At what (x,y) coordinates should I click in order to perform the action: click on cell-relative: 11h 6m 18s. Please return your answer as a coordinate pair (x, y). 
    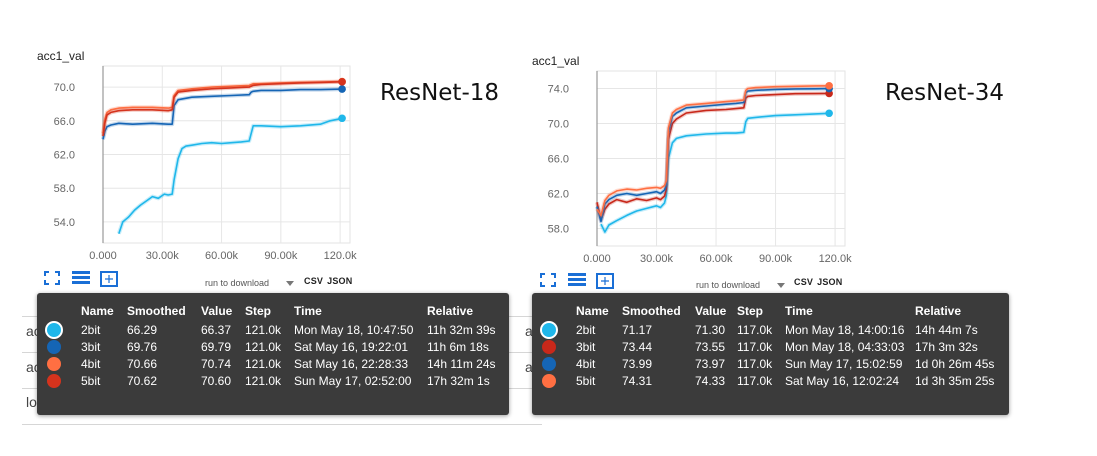
    Looking at the image, I should click on (458, 346).